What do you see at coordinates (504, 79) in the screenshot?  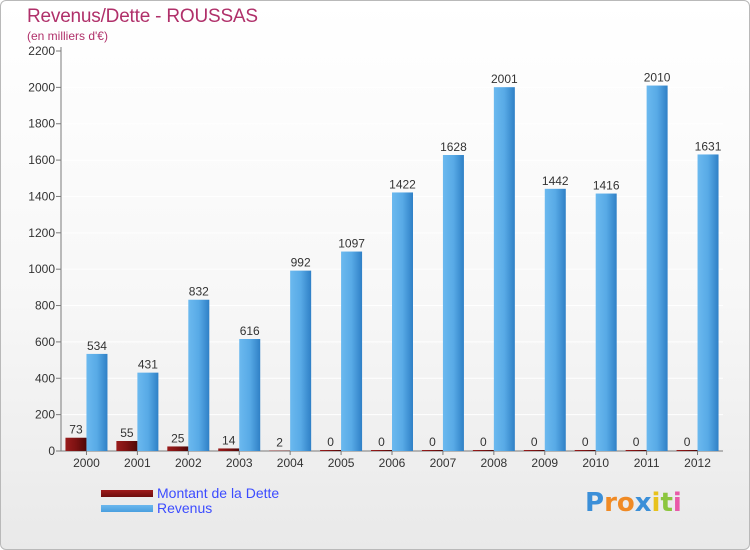 I see `data-label-revenus: 2001` at bounding box center [504, 79].